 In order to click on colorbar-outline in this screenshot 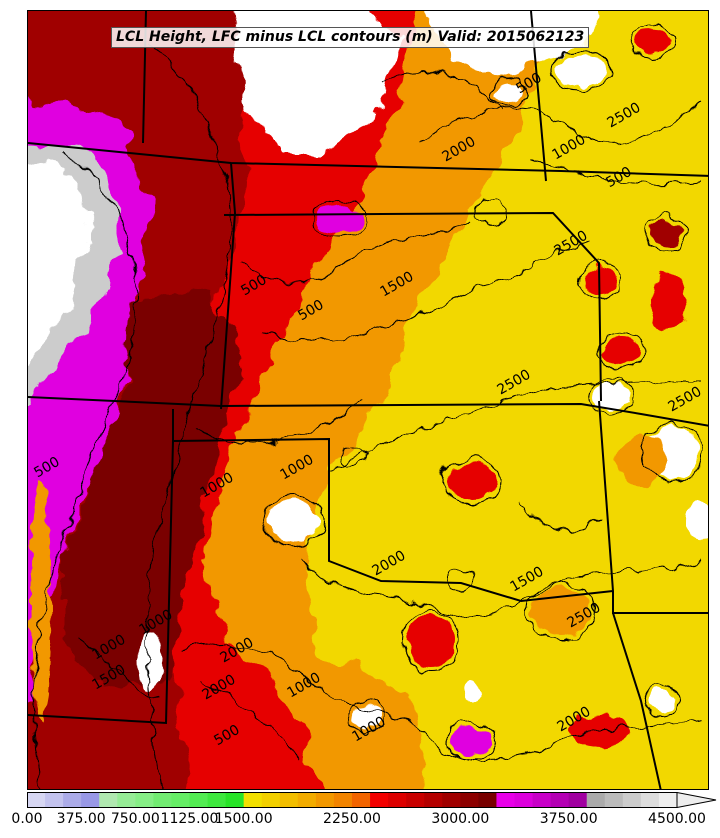, I will do `click(352, 800)`.